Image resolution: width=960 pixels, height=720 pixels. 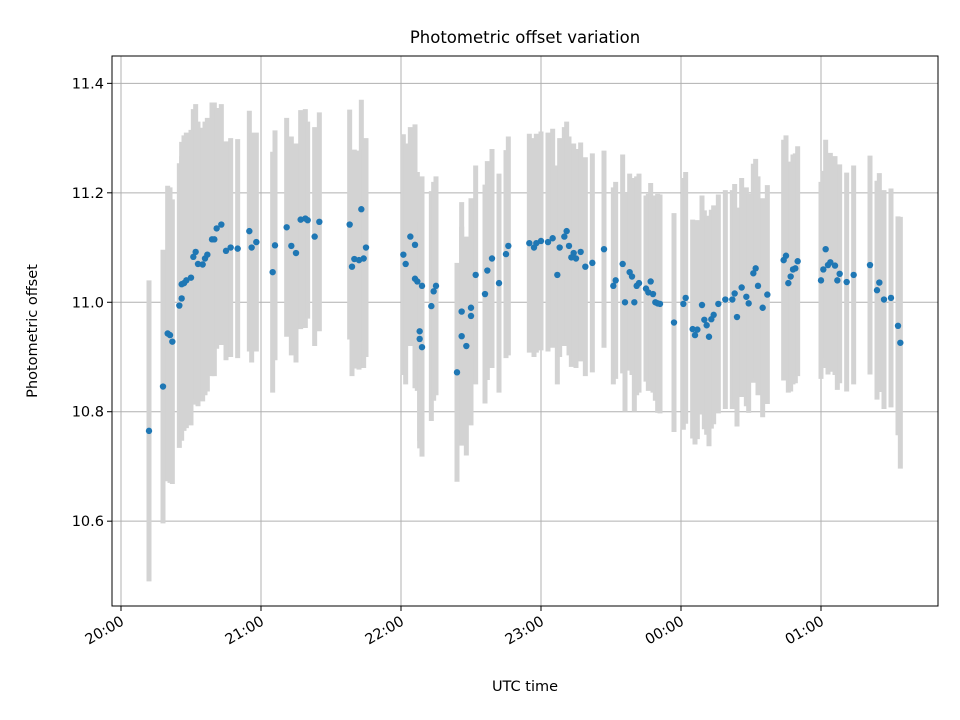 I want to click on y-tick-label: 10.8, so click(x=88, y=413).